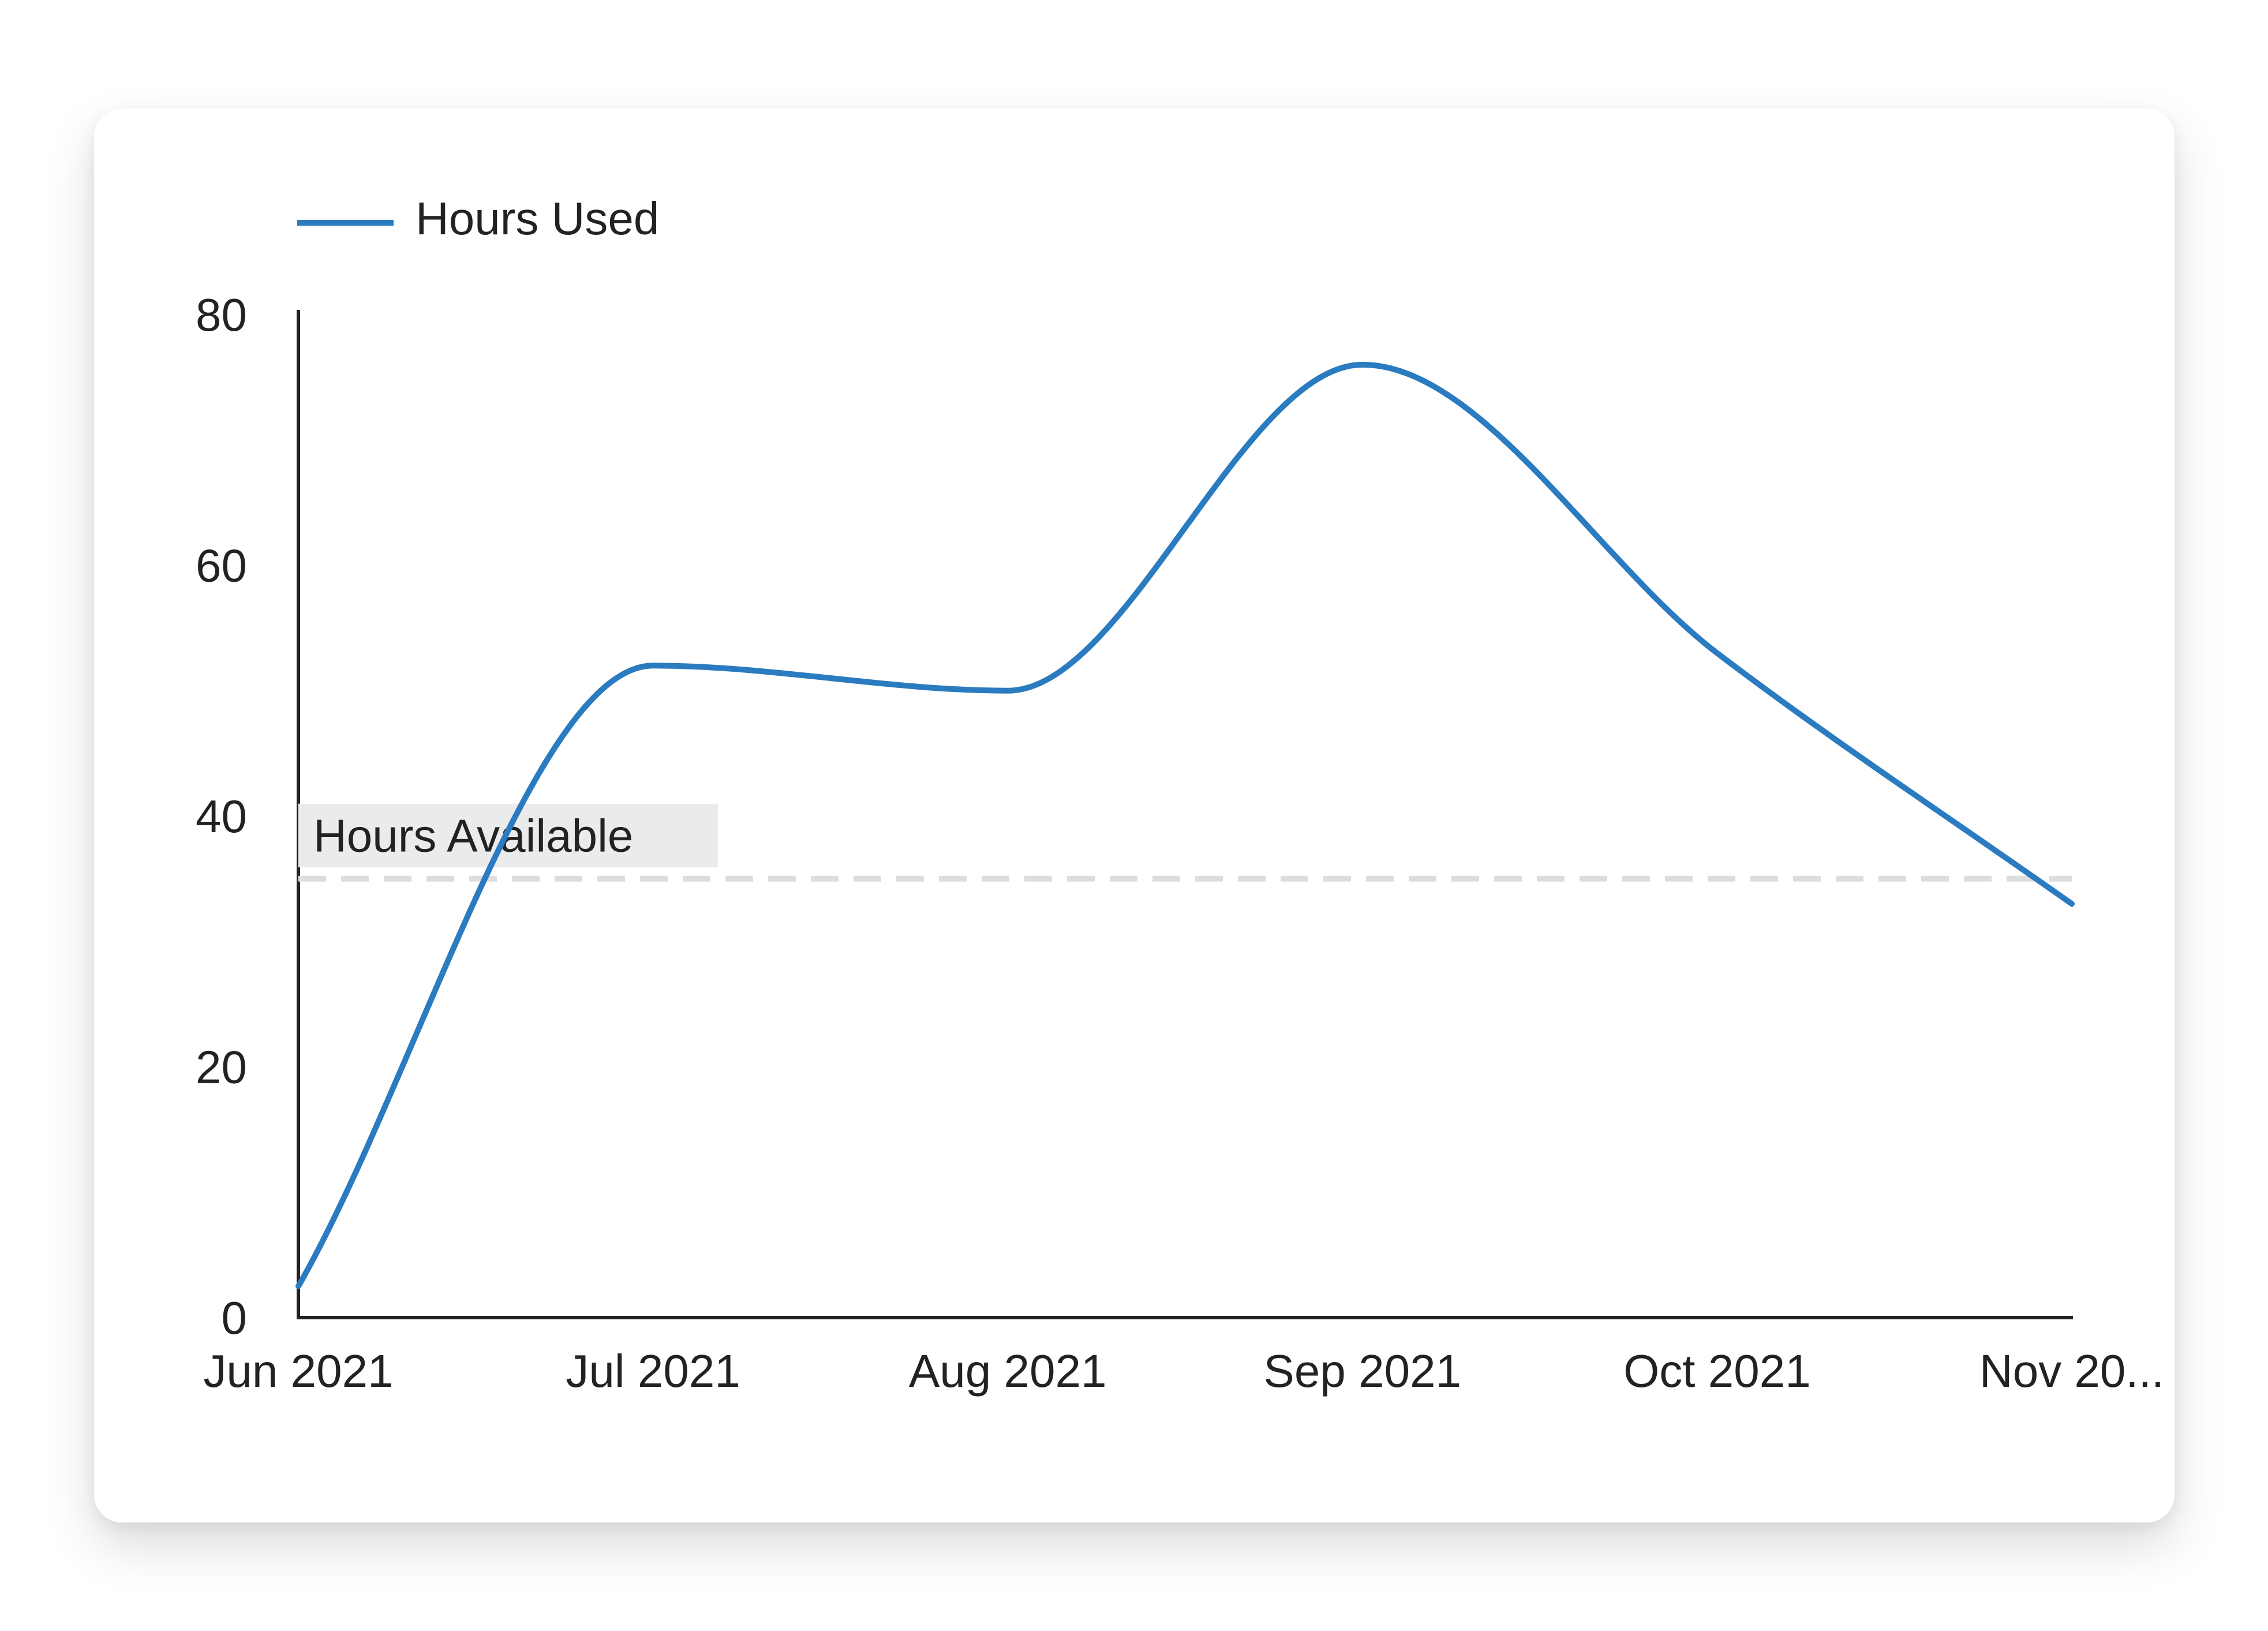 The image size is (2268, 1631). I want to click on y-tick-label: 0, so click(235, 1318).